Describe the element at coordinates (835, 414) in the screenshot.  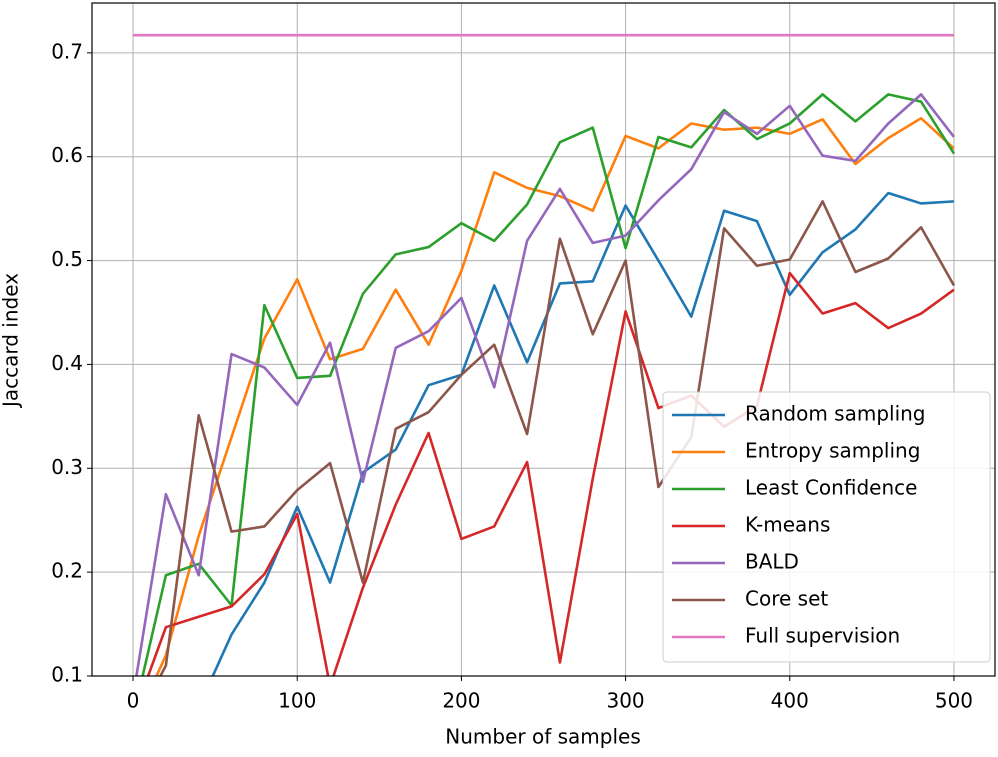
I see `legend-label: Random sampling` at that location.